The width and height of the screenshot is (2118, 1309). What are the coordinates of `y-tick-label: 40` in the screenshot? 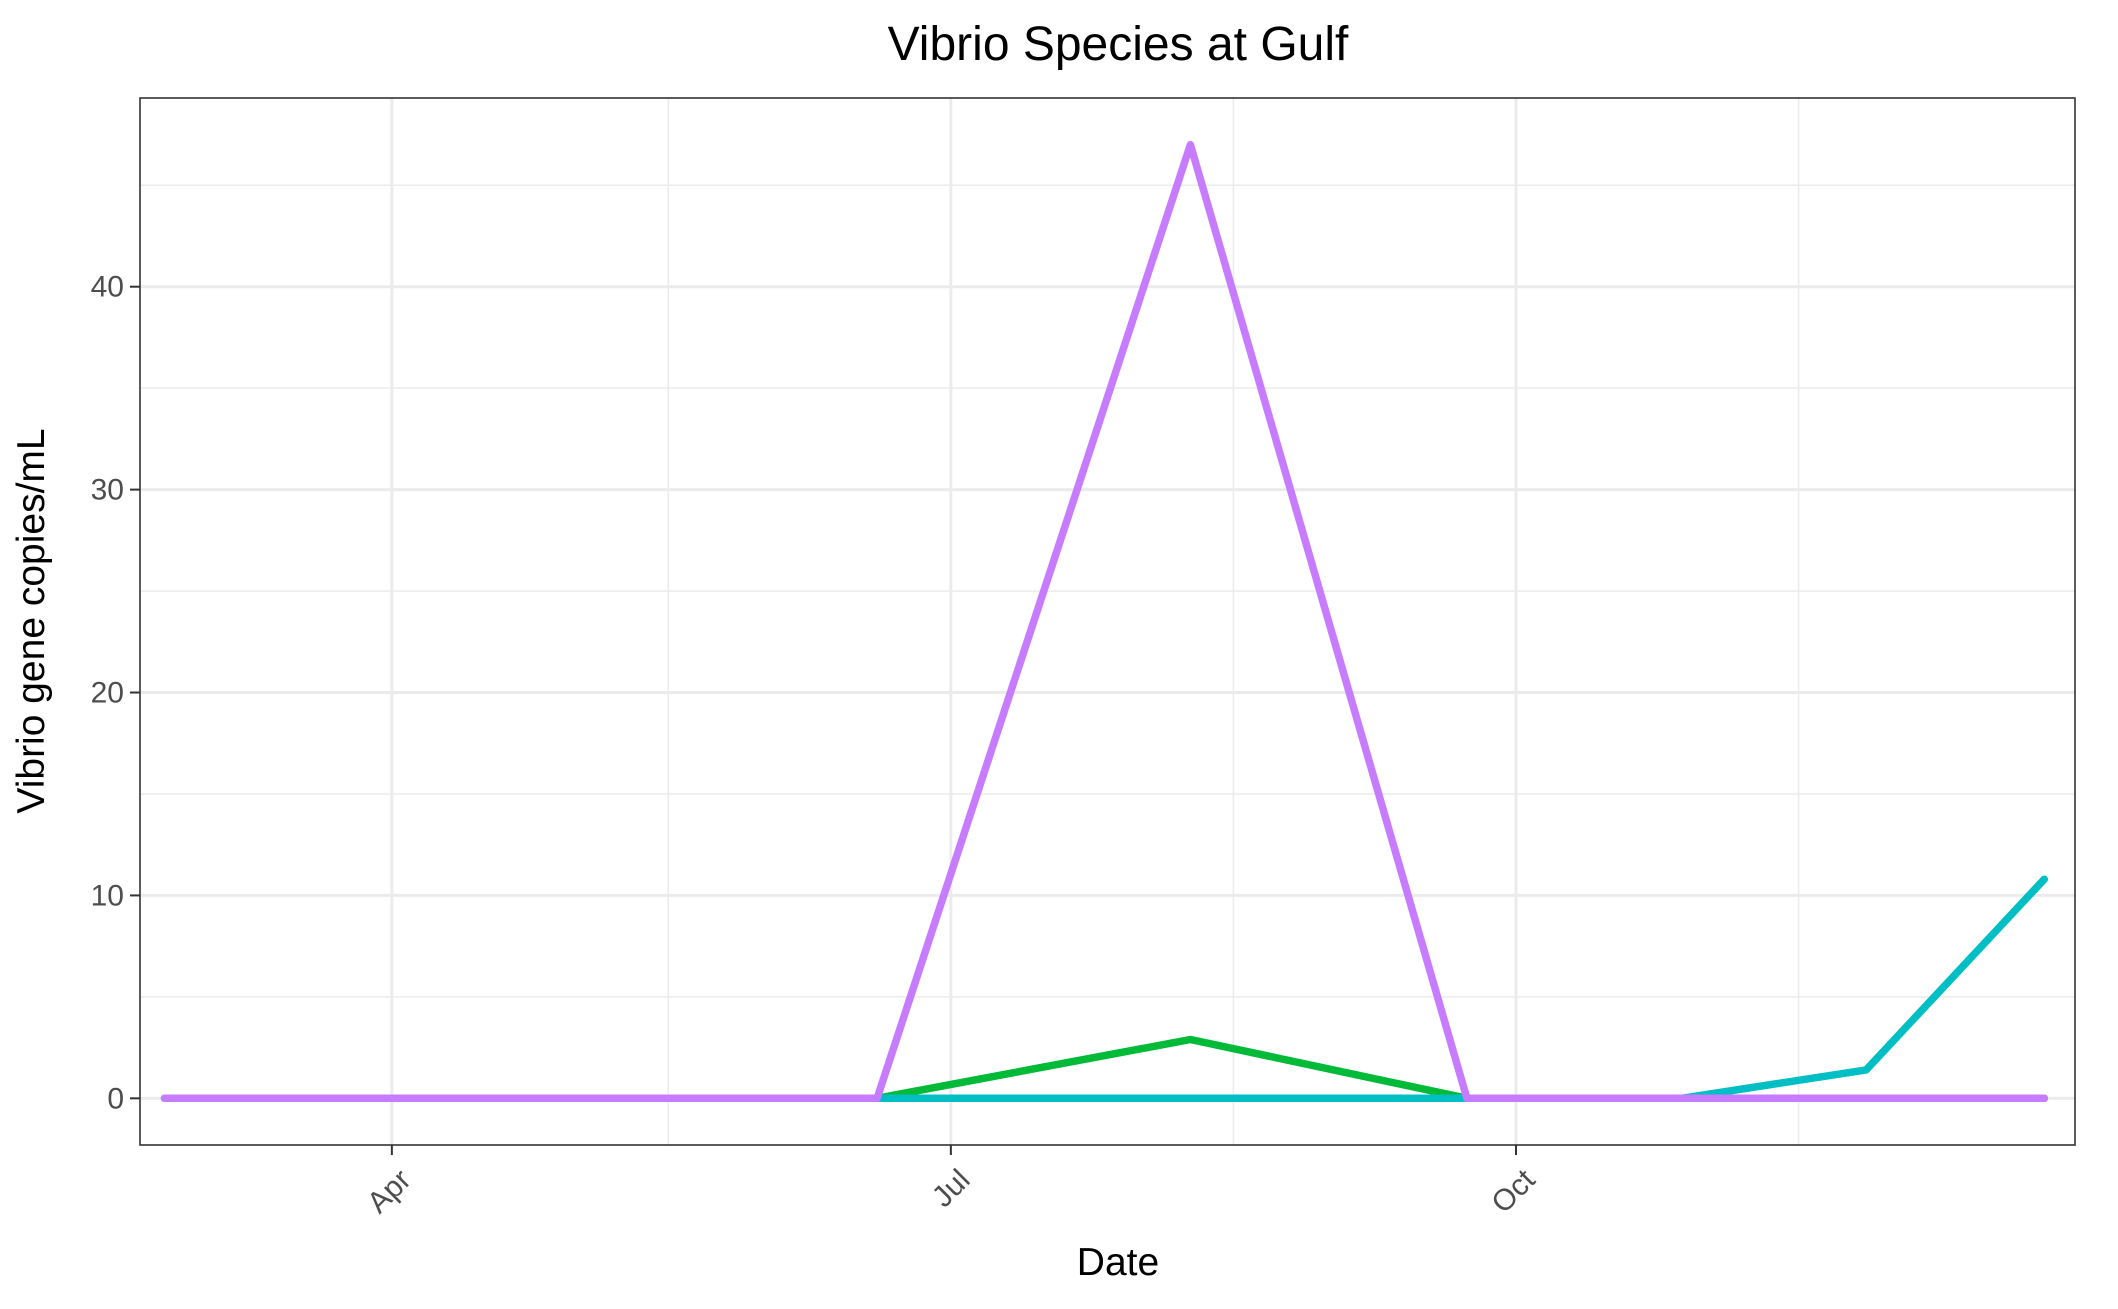 It's located at (107, 287).